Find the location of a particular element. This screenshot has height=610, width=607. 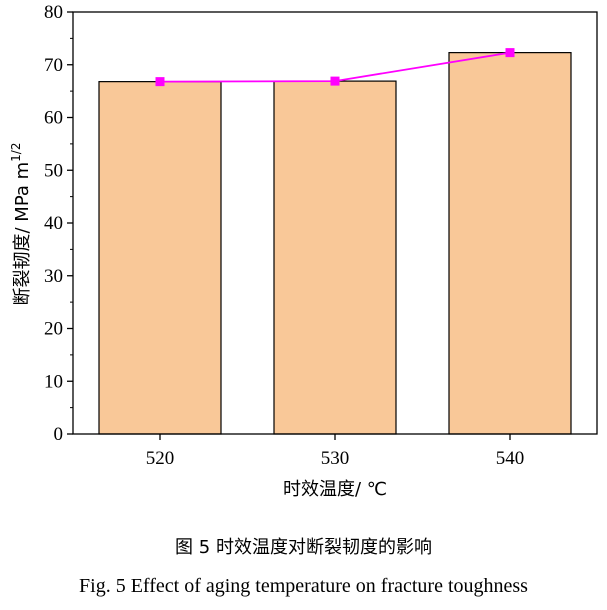

y-tick-label: 30 is located at coordinates (53, 276).